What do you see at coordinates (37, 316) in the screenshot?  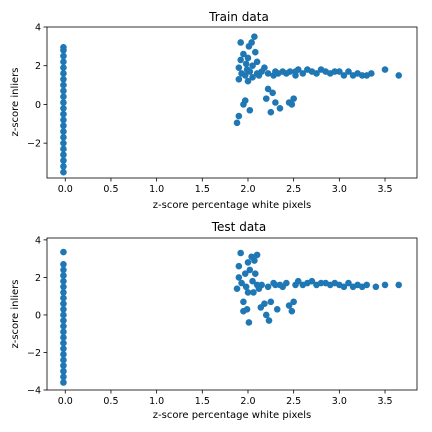 I see `y-ticks: −4 −2 0 2 4` at bounding box center [37, 316].